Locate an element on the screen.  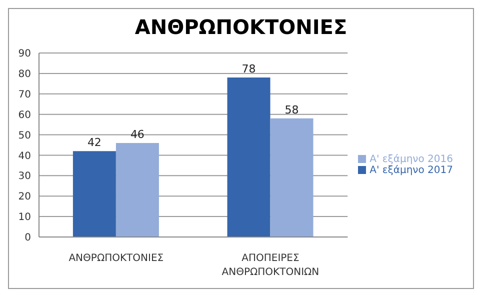
data-label: 78 is located at coordinates (249, 69).